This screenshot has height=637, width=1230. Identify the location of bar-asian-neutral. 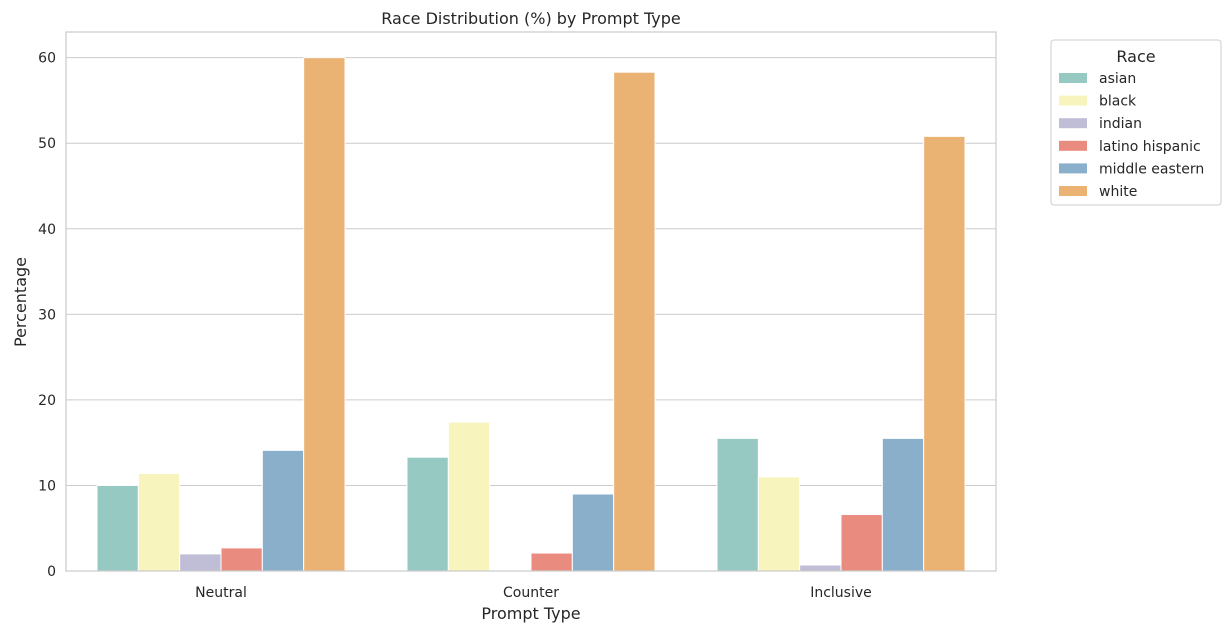
(117, 528).